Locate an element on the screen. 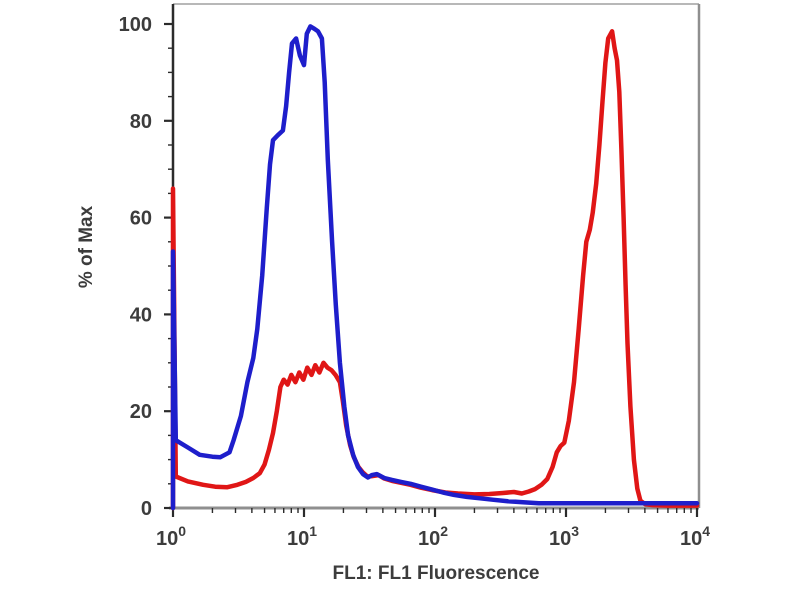 The height and width of the screenshot is (600, 800). x-tick-label: 10⁰ is located at coordinates (171, 536).